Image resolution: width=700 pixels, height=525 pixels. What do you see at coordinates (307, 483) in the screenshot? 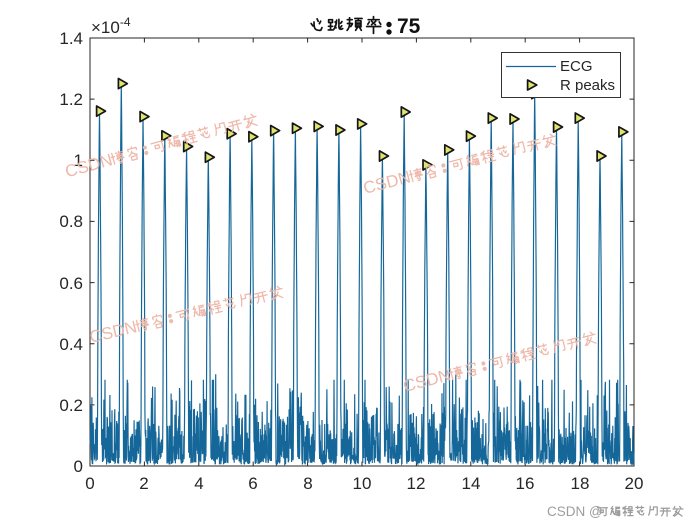
I see `svg-text: 8` at bounding box center [307, 483].